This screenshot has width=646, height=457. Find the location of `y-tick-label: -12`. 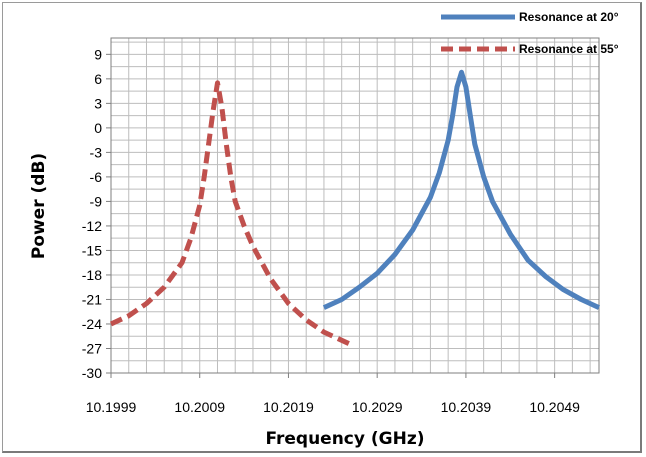

y-tick-label: -12 is located at coordinates (92, 226).